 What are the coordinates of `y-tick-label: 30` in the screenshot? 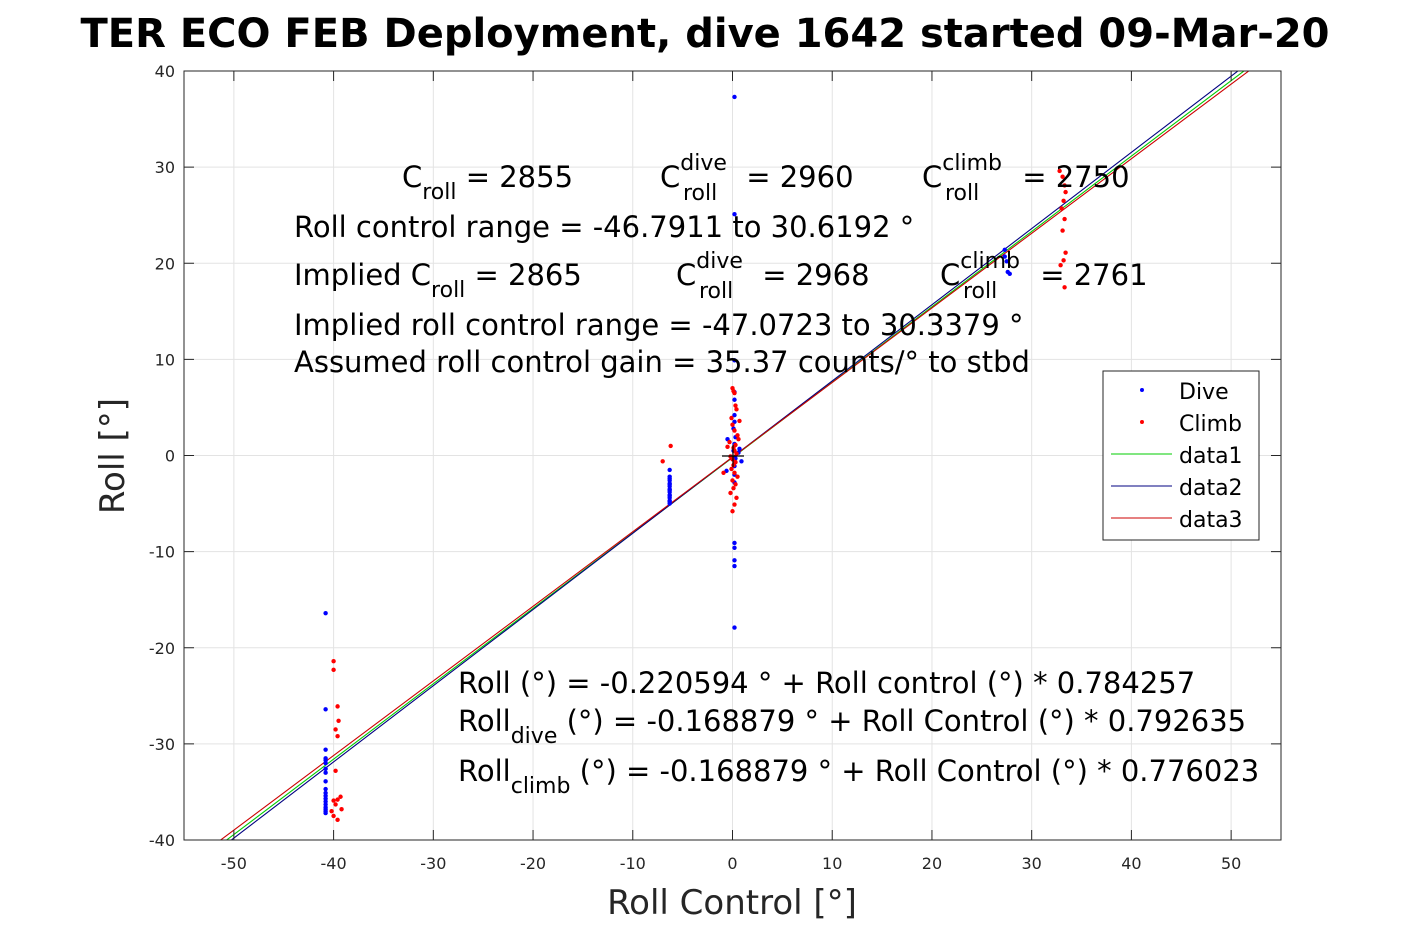 It's located at (165, 167).